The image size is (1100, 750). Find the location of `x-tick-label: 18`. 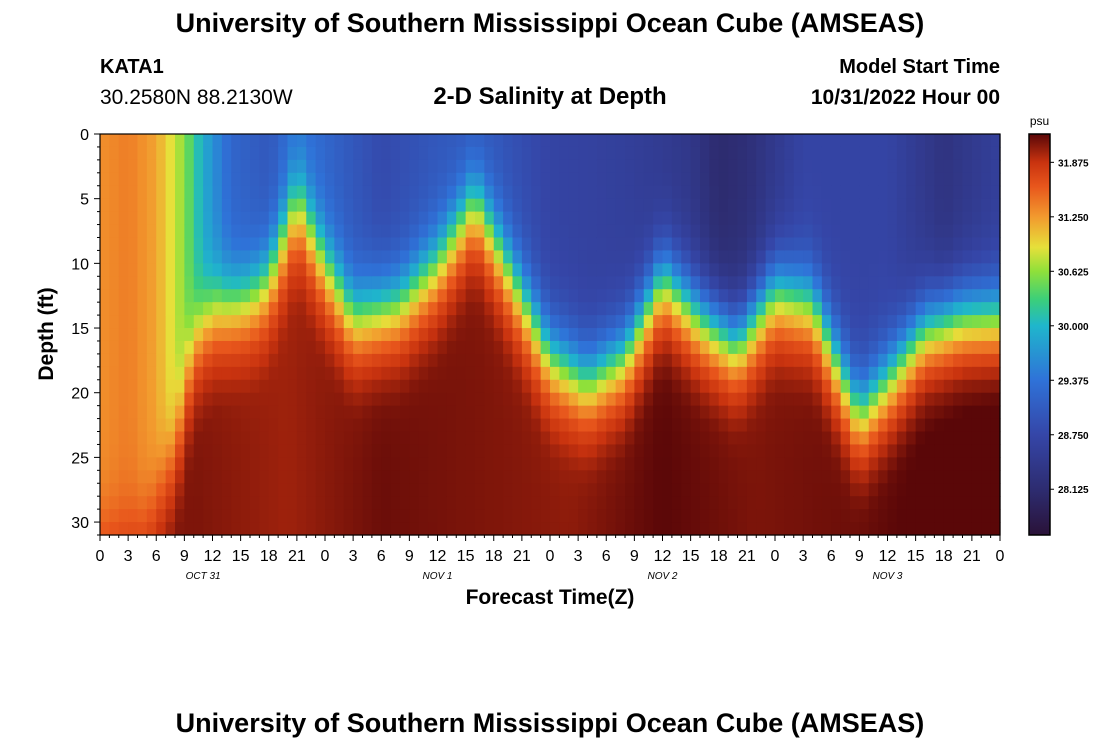

x-tick-label: 18 is located at coordinates (944, 556).